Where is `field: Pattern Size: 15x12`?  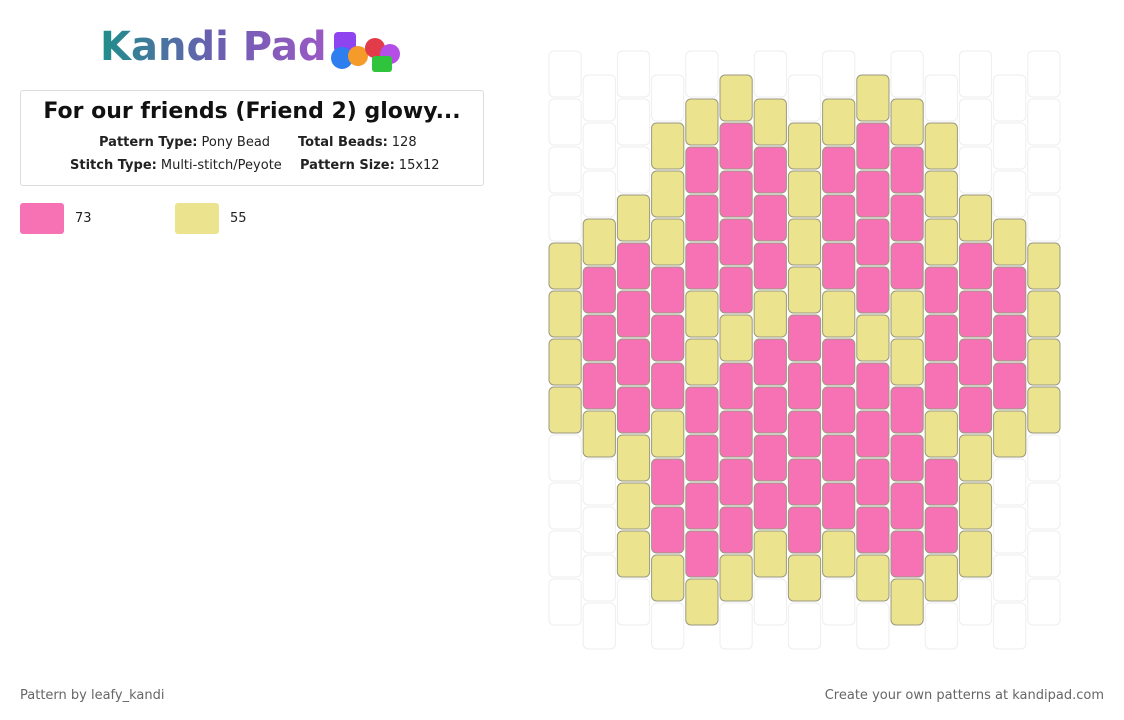
field: Pattern Size: 15x12 is located at coordinates (370, 165).